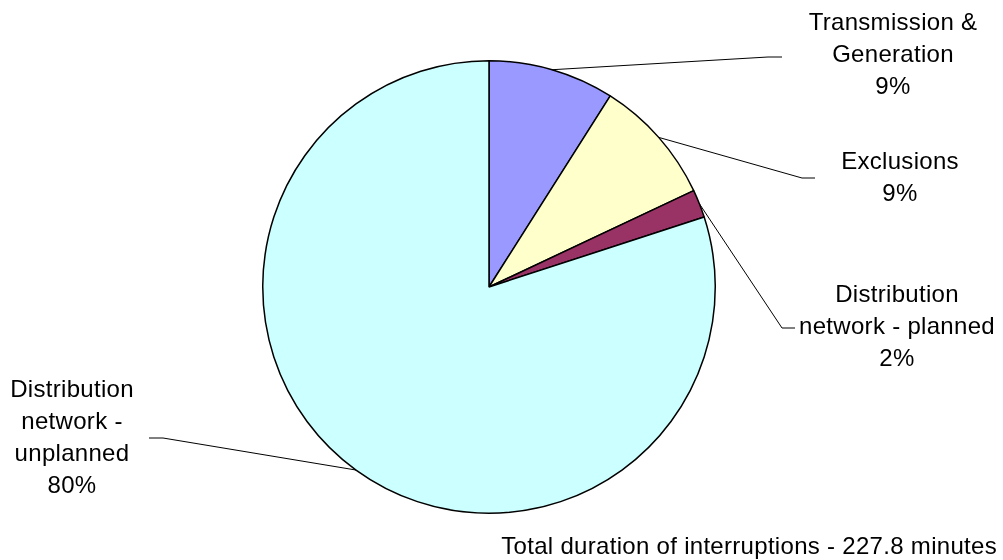 The width and height of the screenshot is (1003, 560). I want to click on slice-label: Distribution network - planned, so click(897, 309).